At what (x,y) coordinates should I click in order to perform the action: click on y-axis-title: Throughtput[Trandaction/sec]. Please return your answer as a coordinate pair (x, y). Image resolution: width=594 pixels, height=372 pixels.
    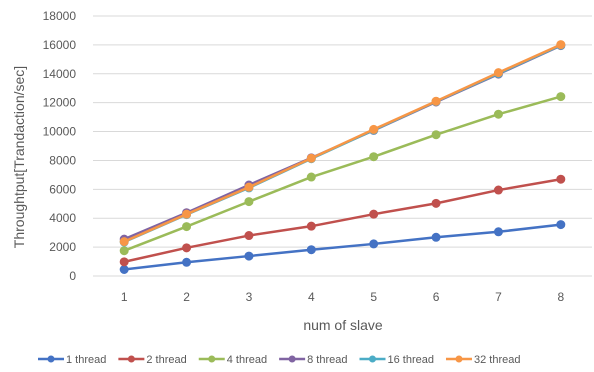
    Looking at the image, I should click on (19, 157).